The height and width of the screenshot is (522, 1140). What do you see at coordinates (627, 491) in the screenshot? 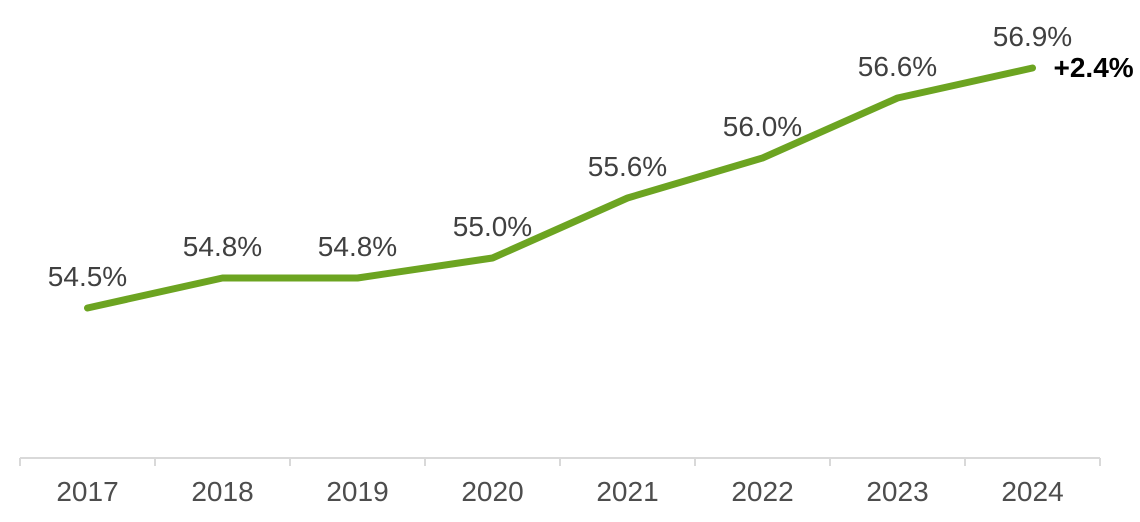
I see `x-axis-label: 2021` at bounding box center [627, 491].